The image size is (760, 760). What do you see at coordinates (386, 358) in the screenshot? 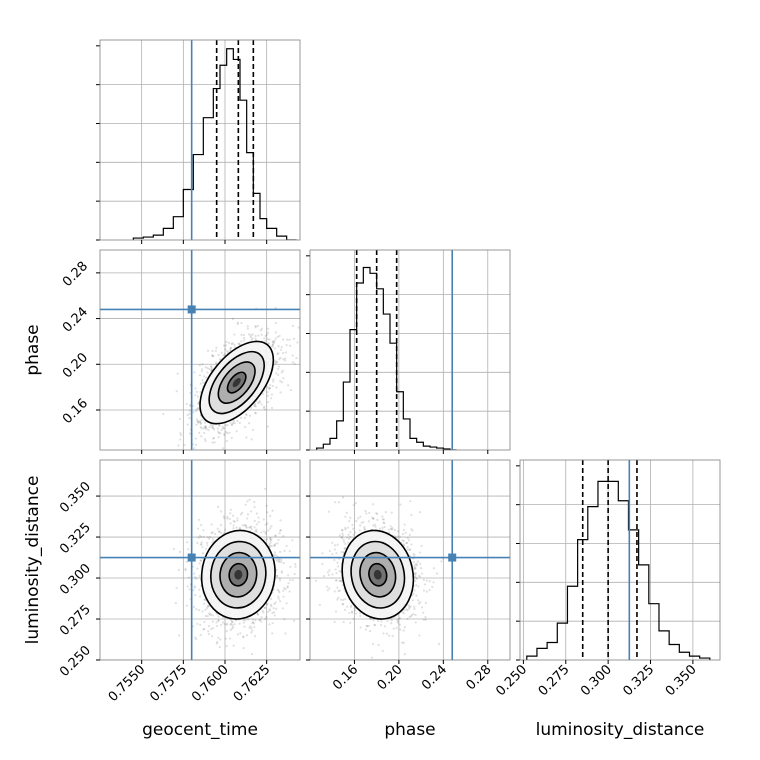
I see `hist-steps-phase` at bounding box center [386, 358].